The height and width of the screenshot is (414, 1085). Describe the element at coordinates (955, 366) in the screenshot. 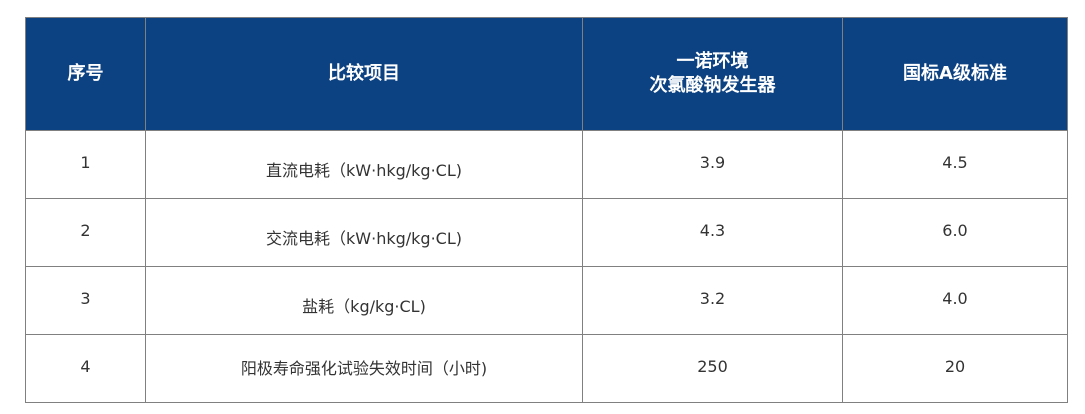

I see `row-standard: 20` at that location.